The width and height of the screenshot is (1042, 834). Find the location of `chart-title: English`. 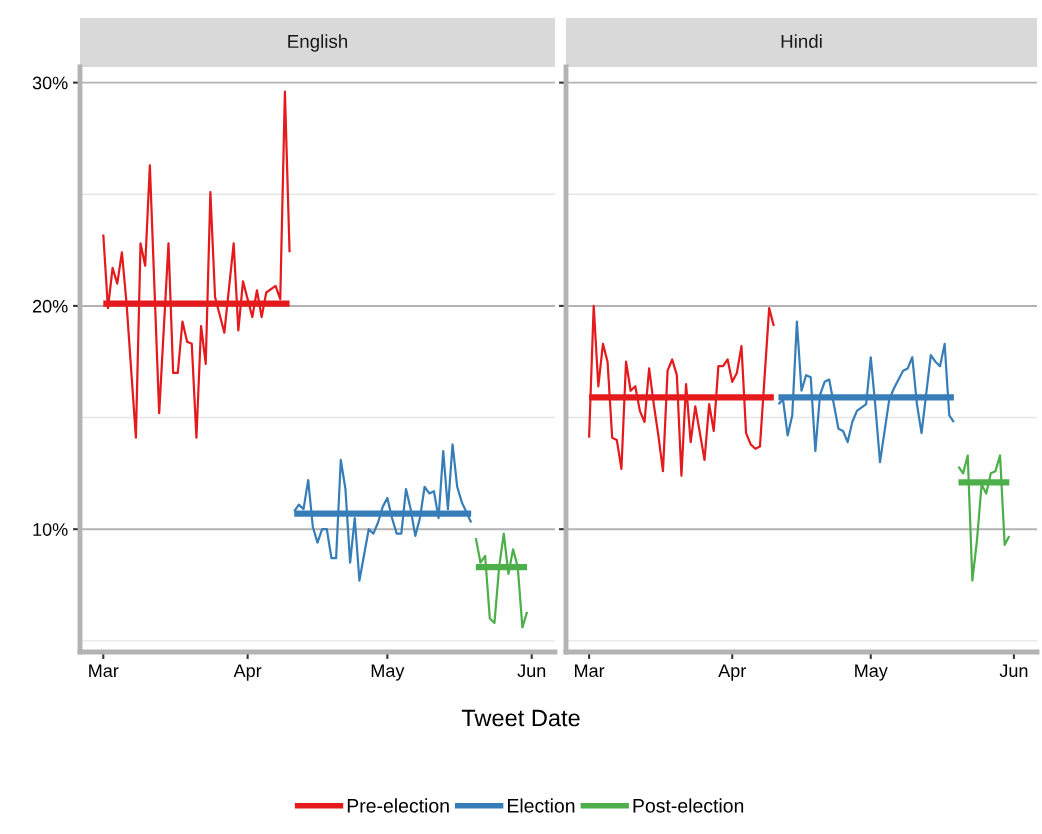

chart-title: English is located at coordinates (318, 43).